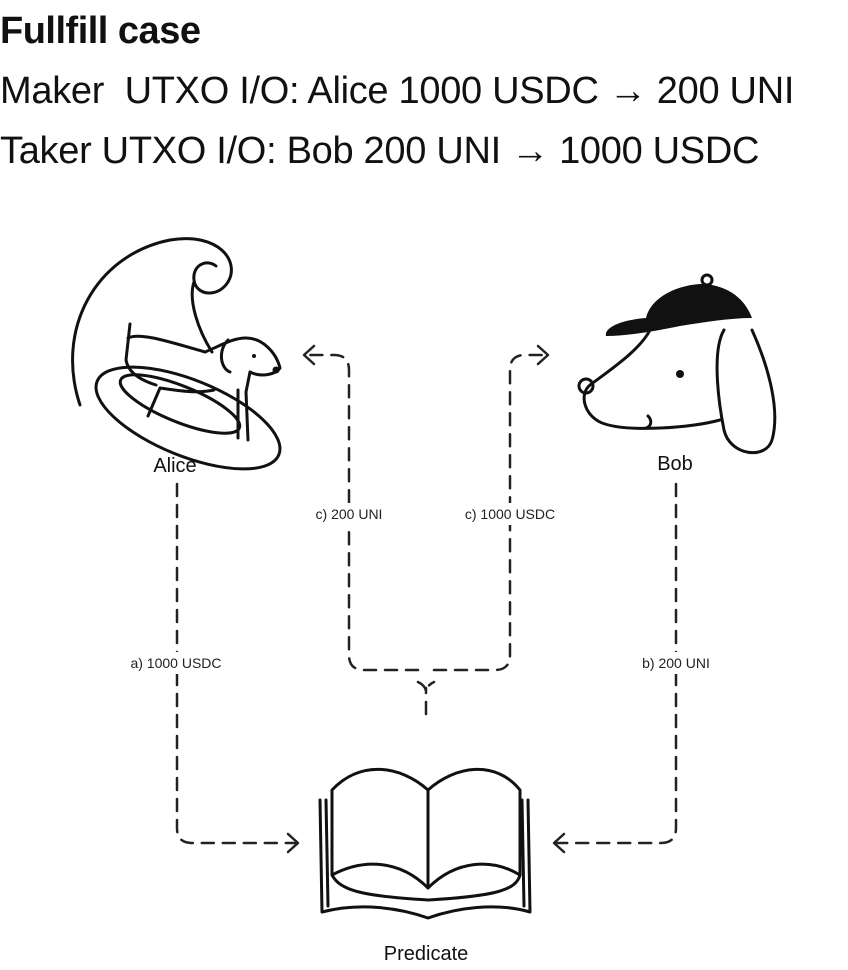  Describe the element at coordinates (616, 663) in the screenshot. I see `edge-b-path` at that location.